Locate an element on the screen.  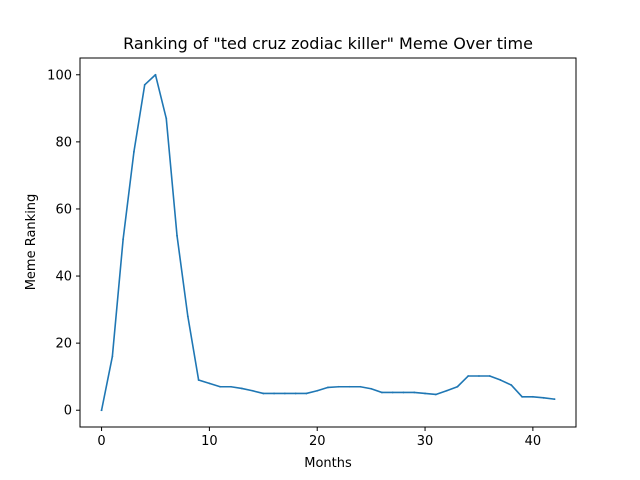
x-tick-label: 30 is located at coordinates (425, 441).